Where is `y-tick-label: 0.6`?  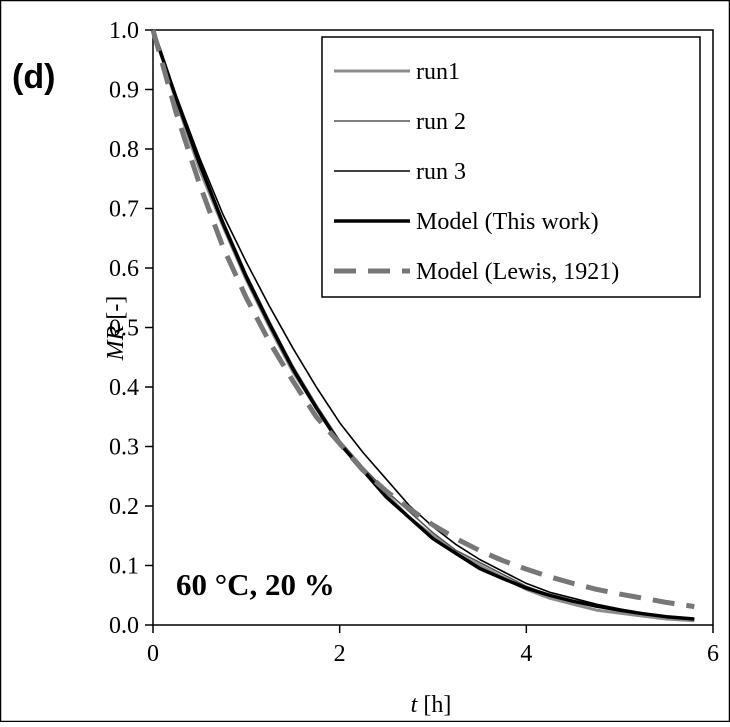 y-tick-label: 0.6 is located at coordinates (124, 269).